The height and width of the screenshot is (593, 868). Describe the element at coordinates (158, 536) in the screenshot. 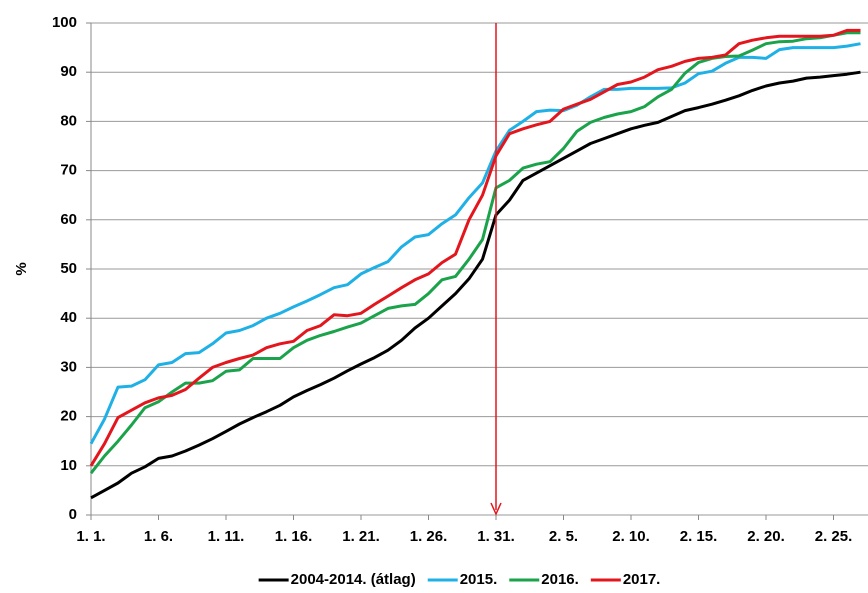

I see `x-tick-label: 1. 6.` at that location.